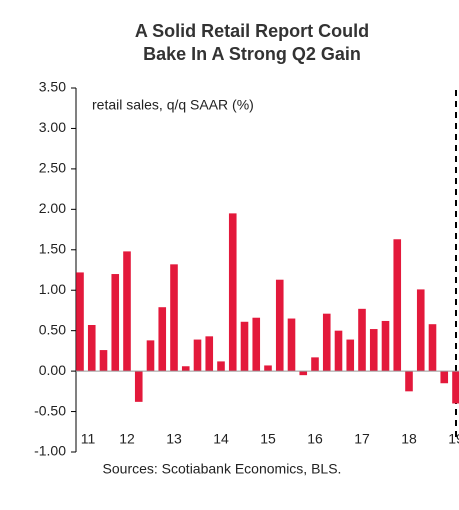 The width and height of the screenshot is (459, 510). I want to click on x-tick-label: 15, so click(268, 439).